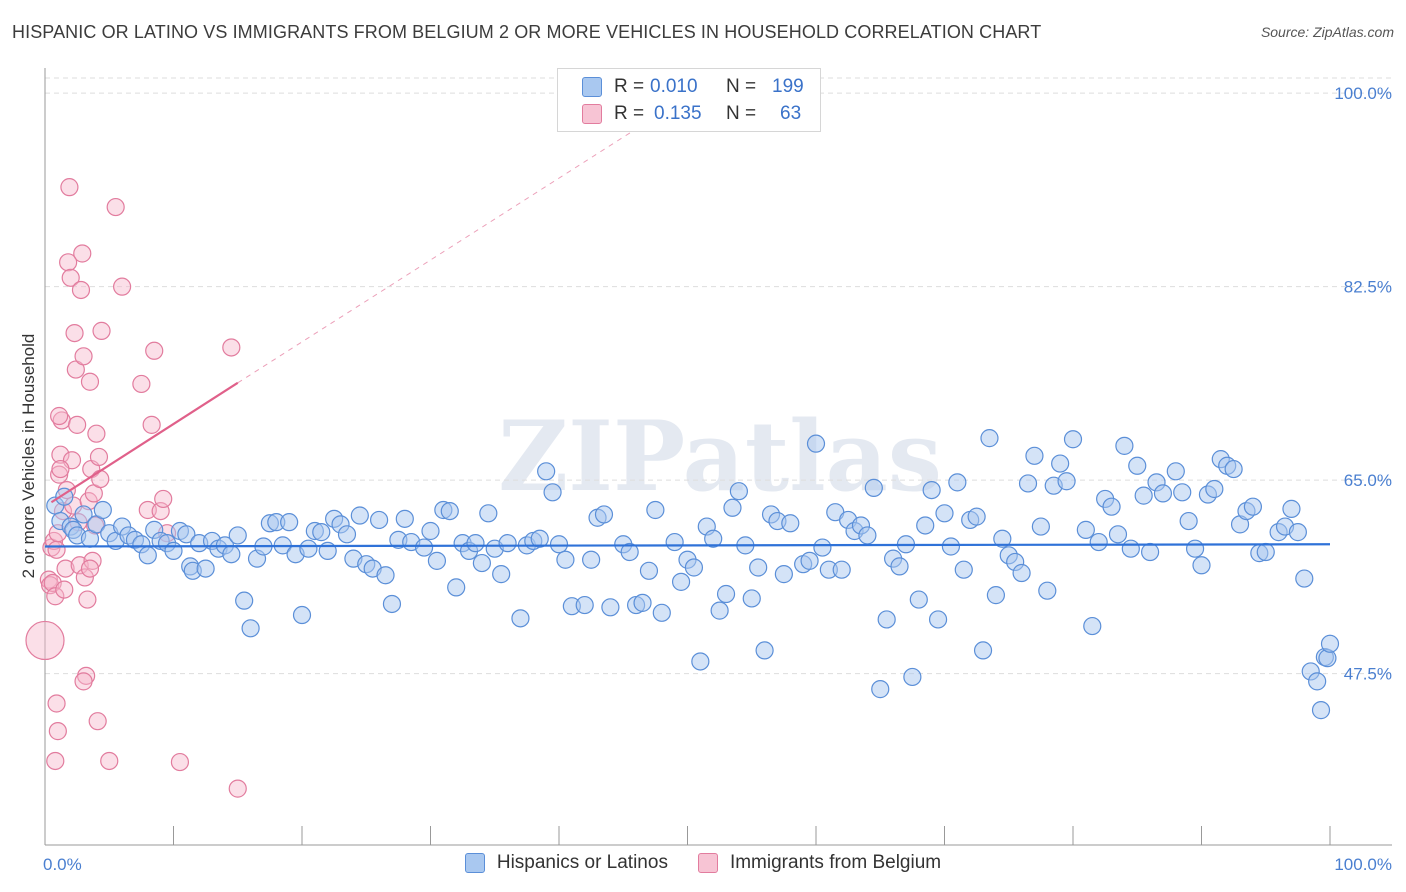 This screenshot has height=892, width=1406. Describe the element at coordinates (1363, 93) in the screenshot. I see `y-tick-label: 100.0%` at that location.